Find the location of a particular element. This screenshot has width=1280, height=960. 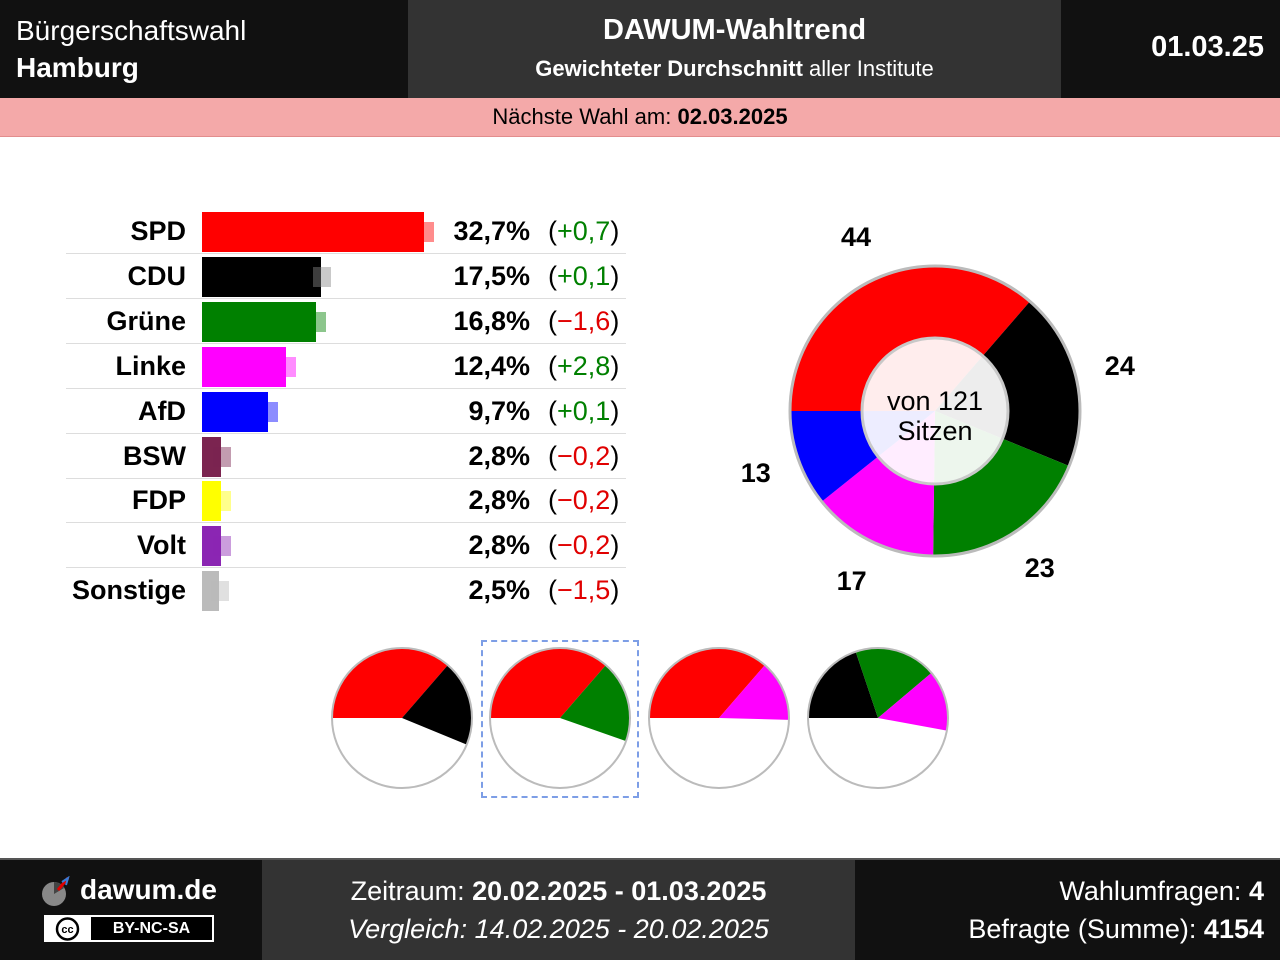

party-label: Linke is located at coordinates (150, 365).